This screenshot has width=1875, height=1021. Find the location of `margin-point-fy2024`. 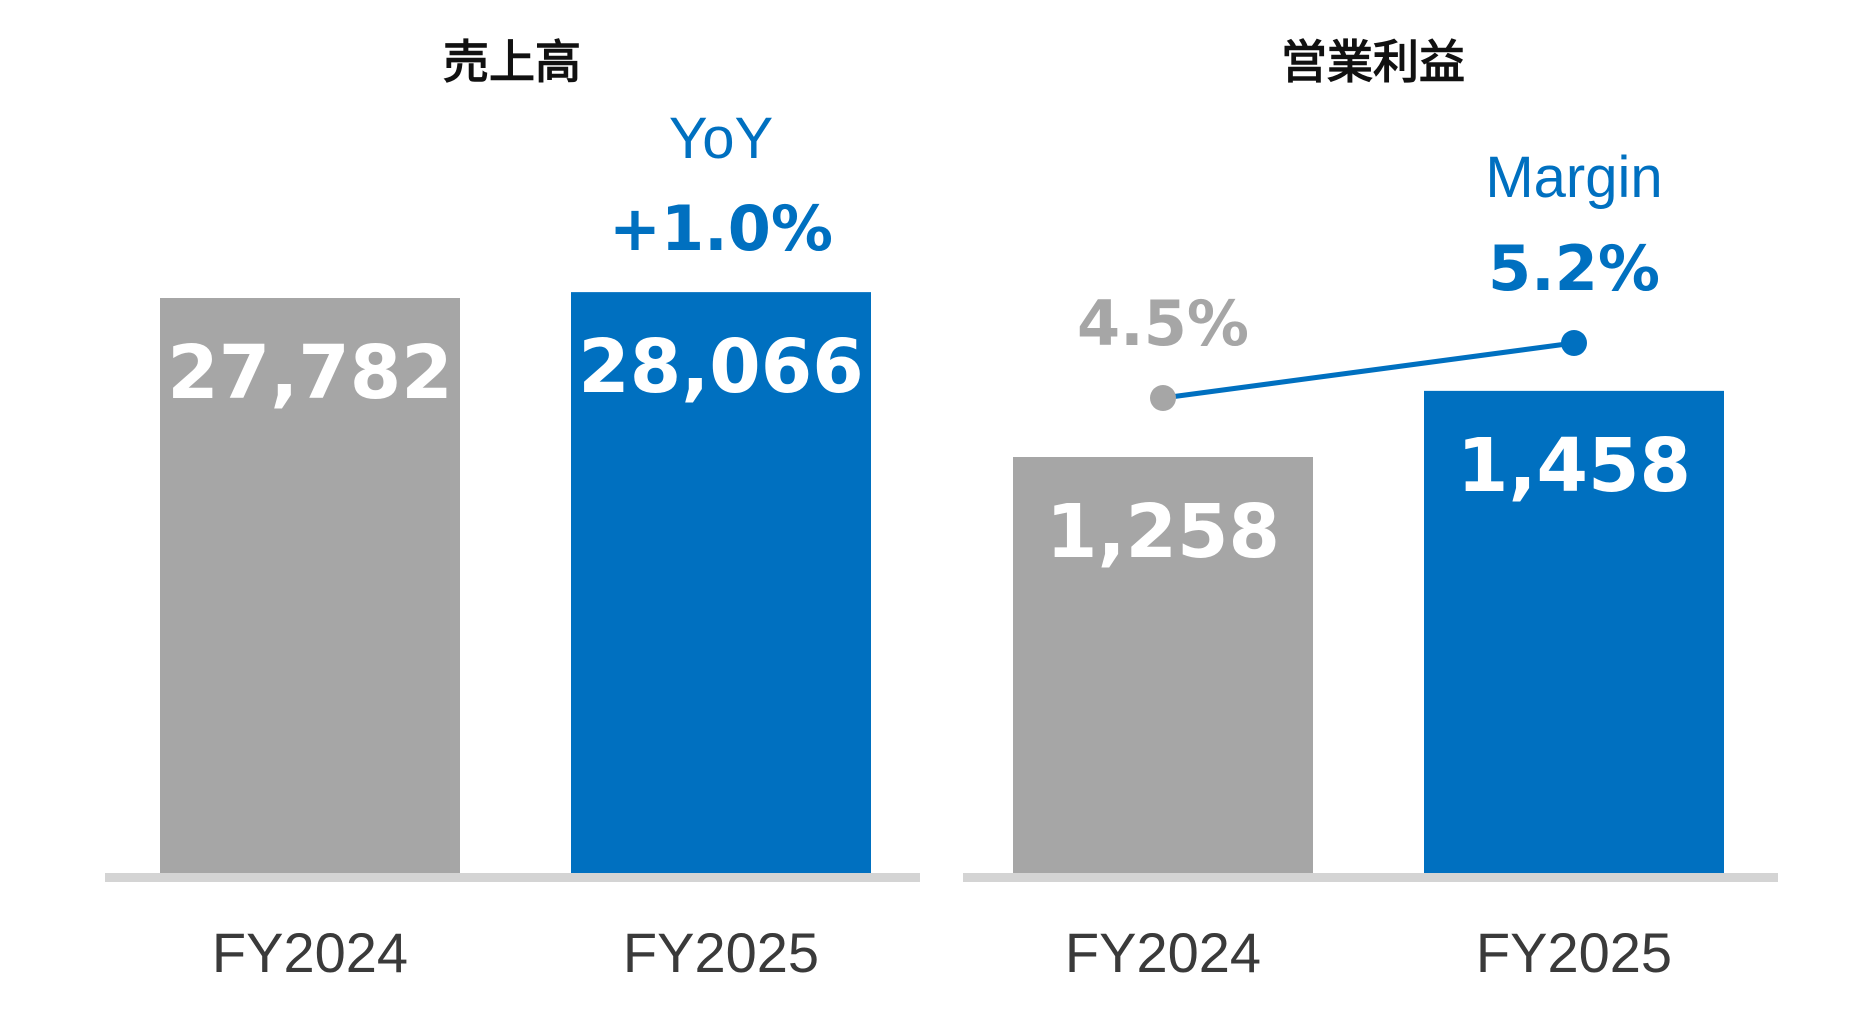

margin-point-fy2024 is located at coordinates (1163, 398).